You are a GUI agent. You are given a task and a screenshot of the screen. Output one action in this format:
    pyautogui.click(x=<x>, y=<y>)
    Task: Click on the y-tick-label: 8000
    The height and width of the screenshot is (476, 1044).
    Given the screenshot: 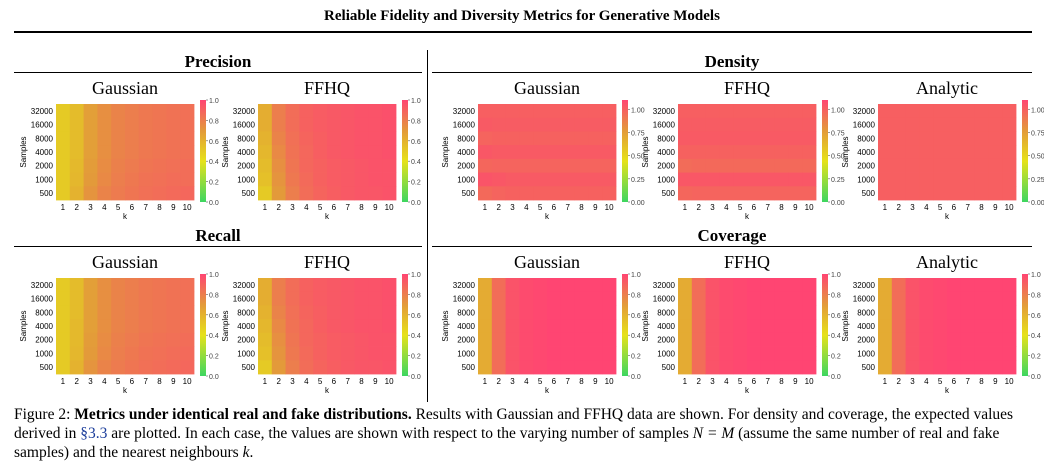 What is the action you would take?
    pyautogui.click(x=666, y=138)
    